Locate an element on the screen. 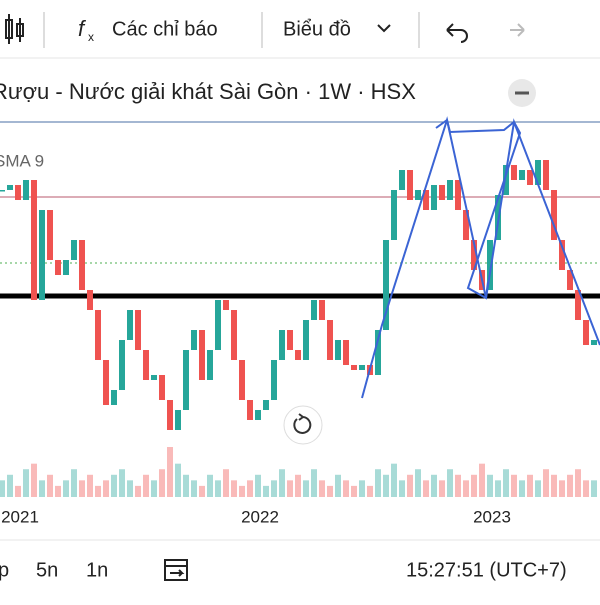 The width and height of the screenshot is (600, 605). range-button: 5n is located at coordinates (47, 570).